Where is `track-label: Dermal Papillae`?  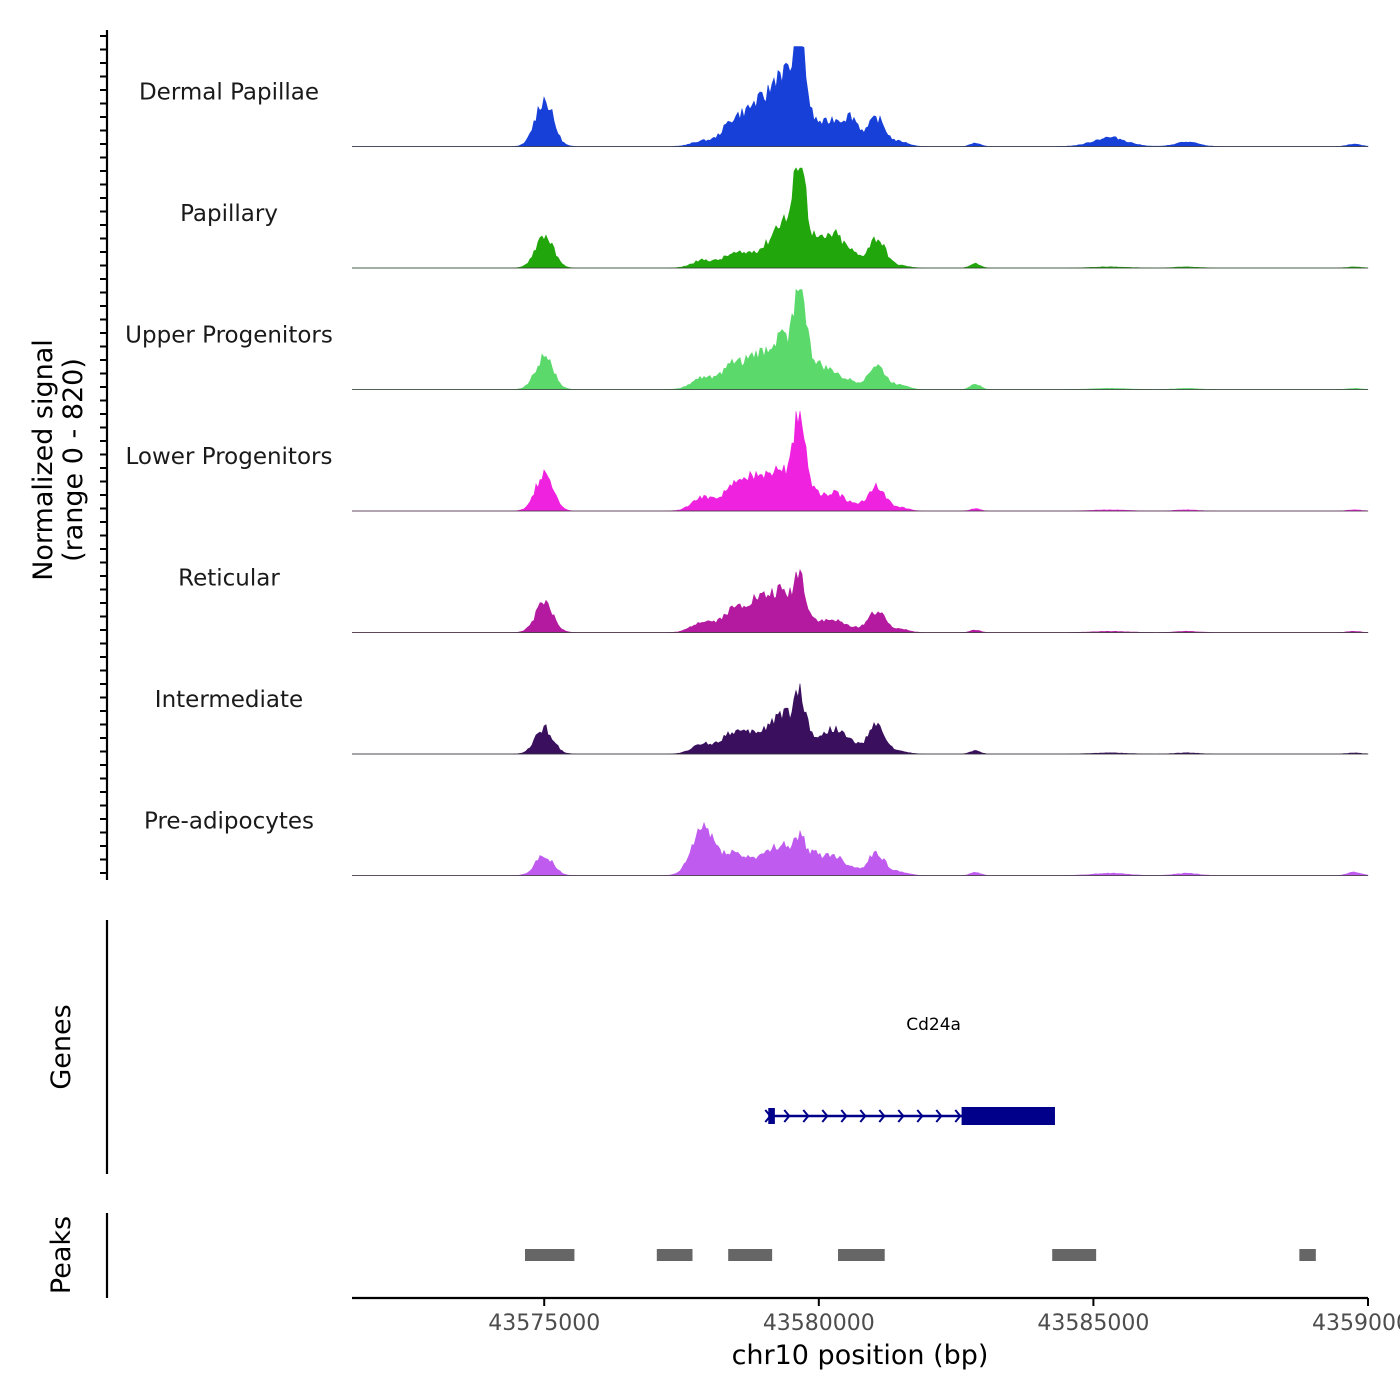
track-label: Dermal Papillae is located at coordinates (229, 93).